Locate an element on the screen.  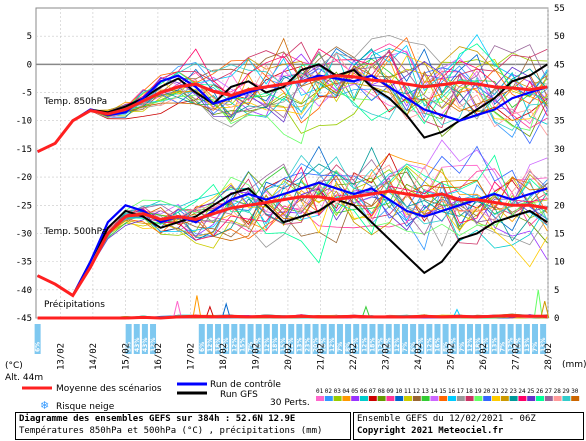
pert-number: 10 is located at coordinates (399, 391).